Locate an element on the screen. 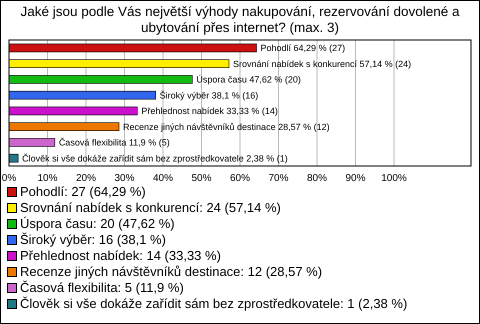  x-tick-label: 50% is located at coordinates (201, 178).